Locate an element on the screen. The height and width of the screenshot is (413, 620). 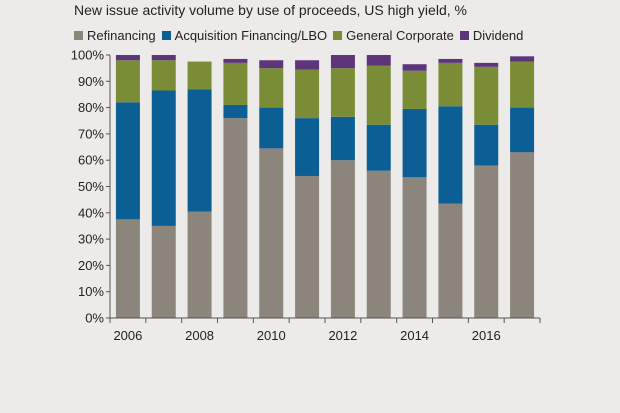
bar-segment-2011-dividend is located at coordinates (307, 65).